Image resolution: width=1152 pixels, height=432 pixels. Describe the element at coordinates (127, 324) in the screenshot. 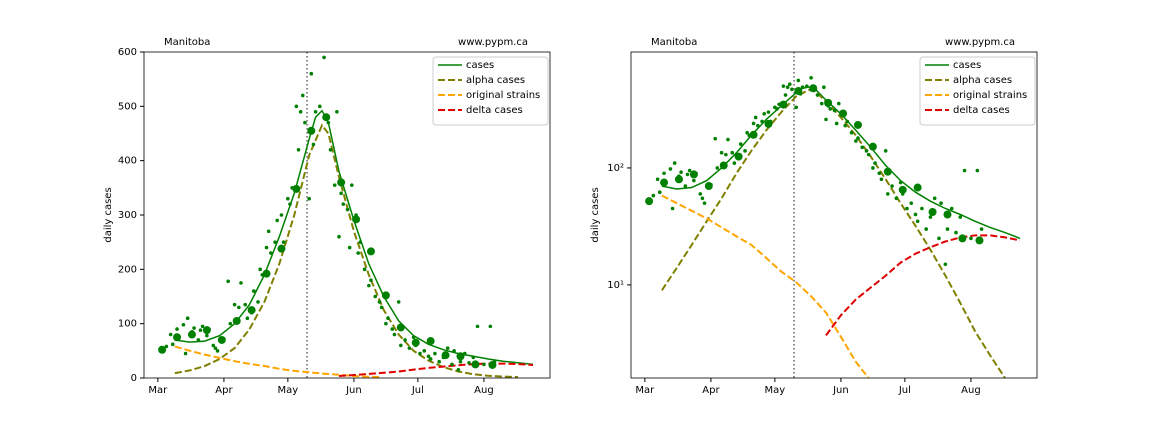

I see `y-tick-label: 100` at that location.